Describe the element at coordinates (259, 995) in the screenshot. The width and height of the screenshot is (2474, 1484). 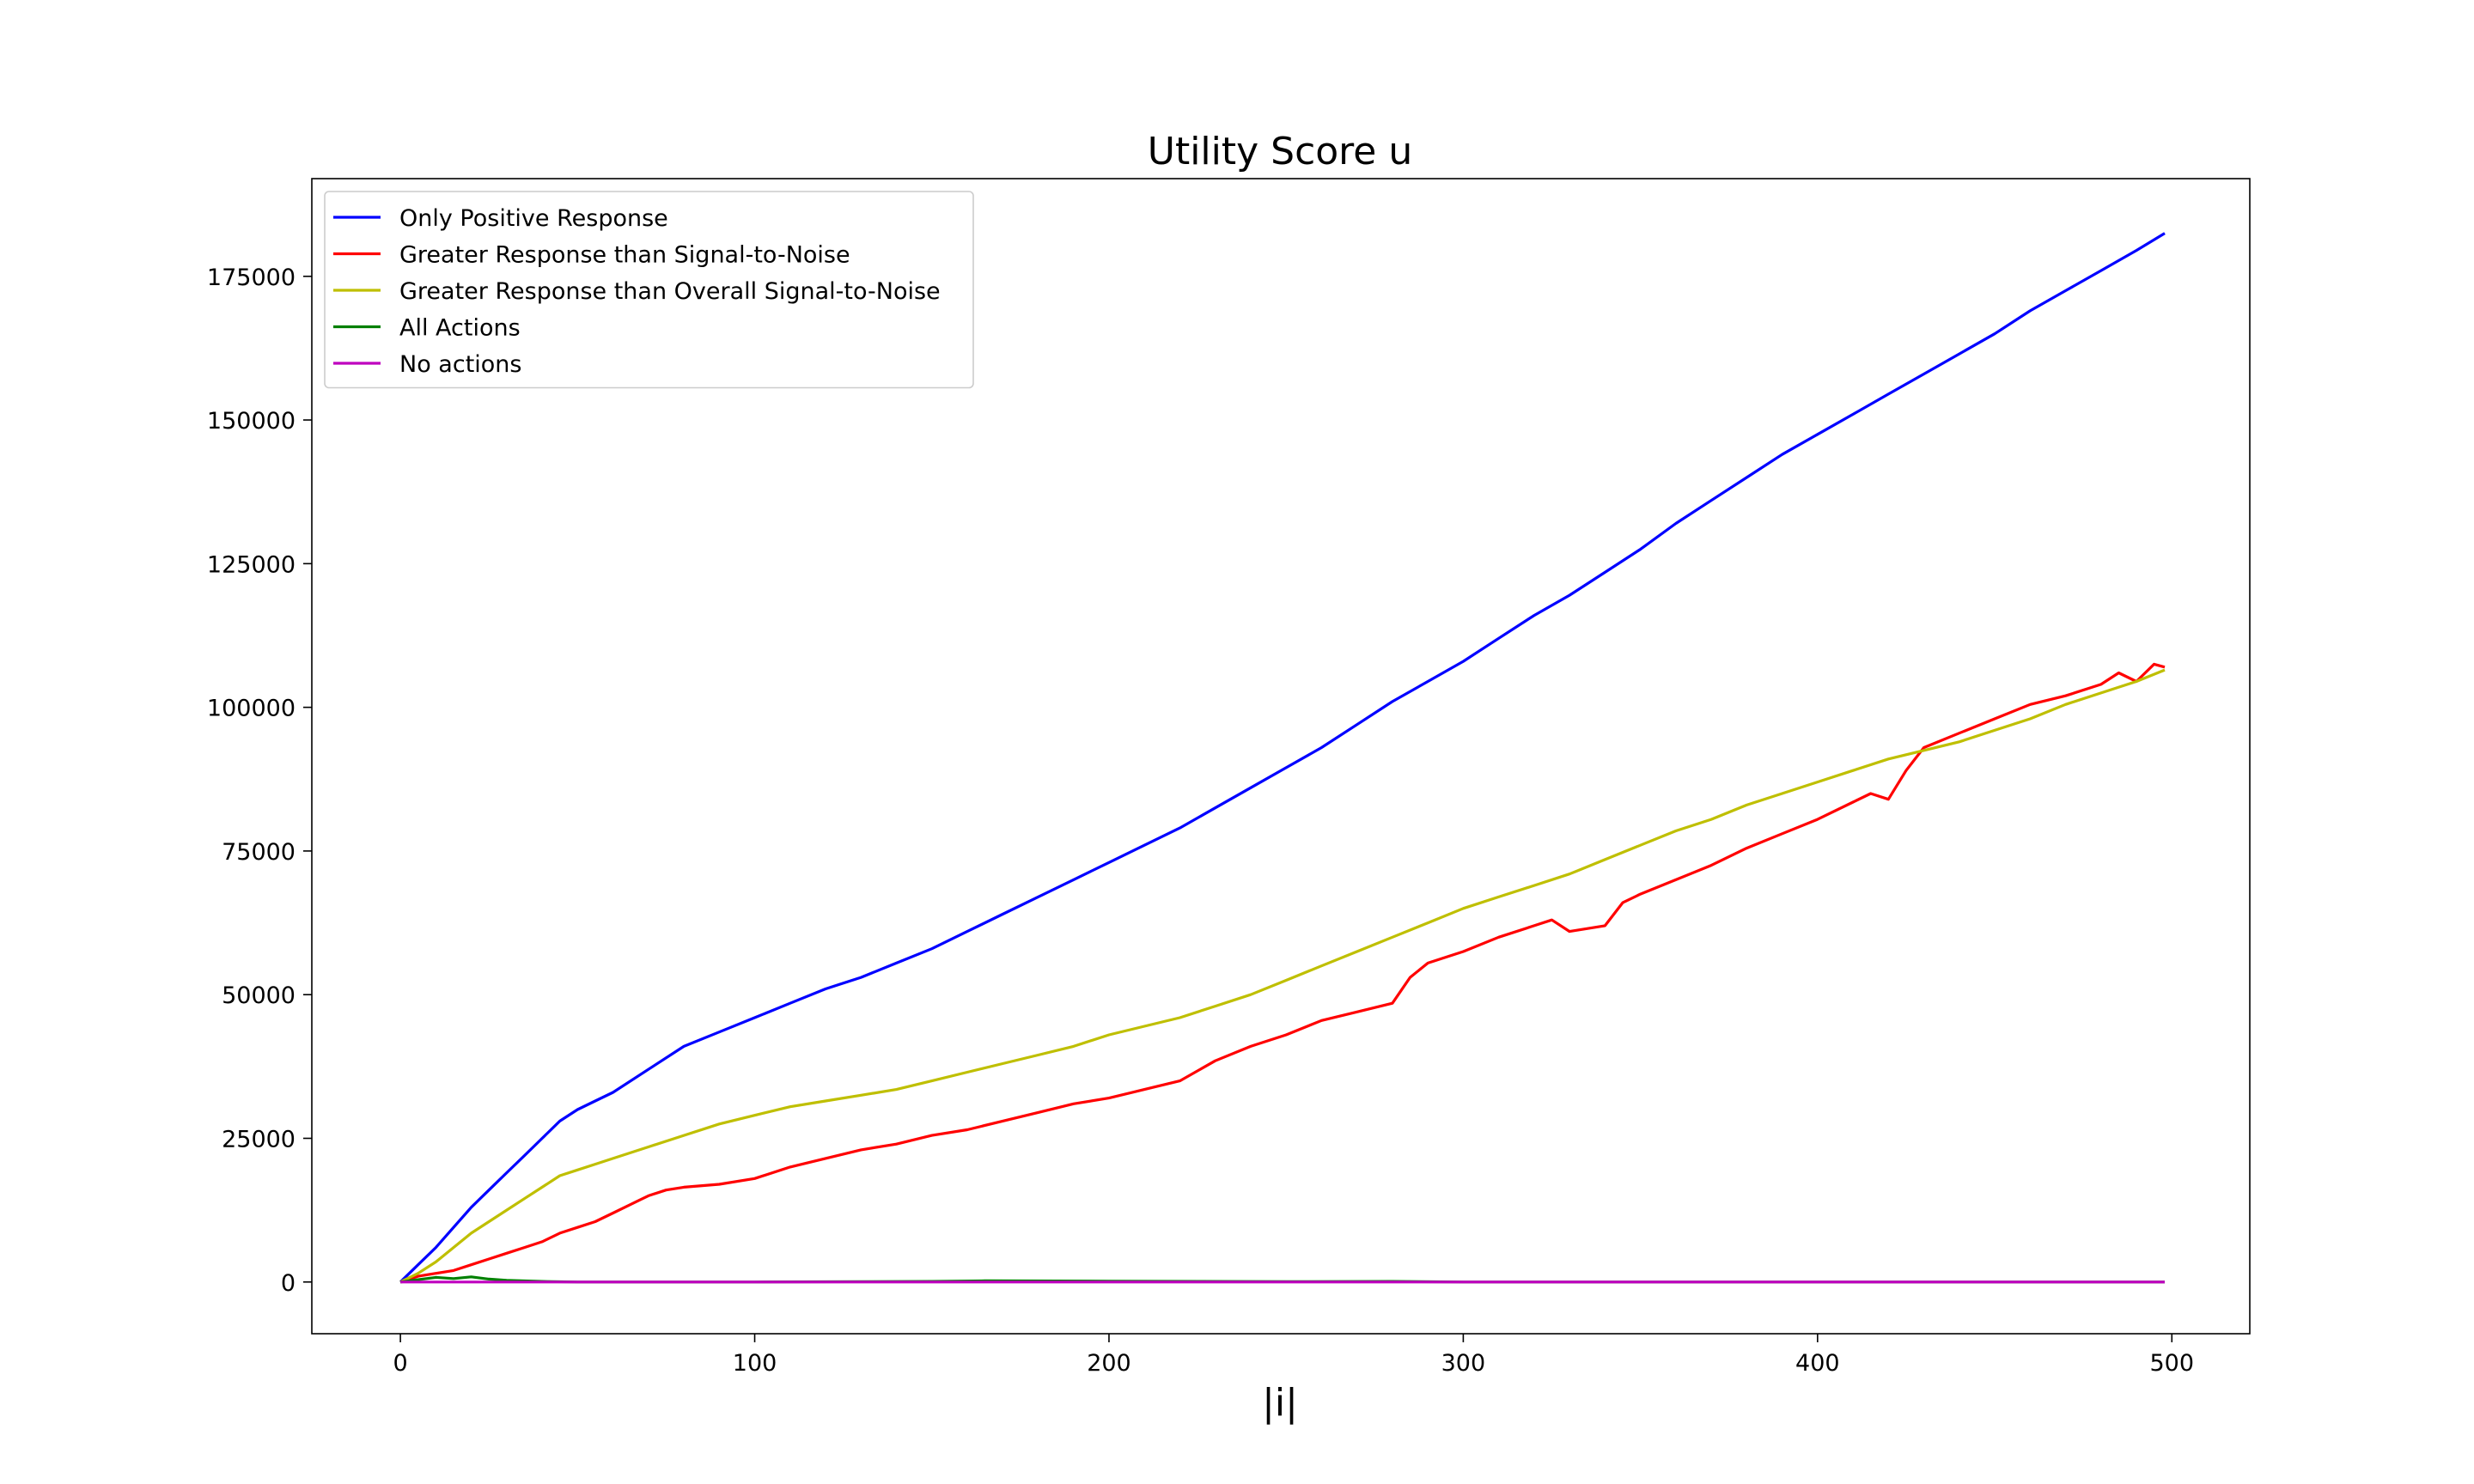
I see `y-tick-label-2: 50000` at that location.